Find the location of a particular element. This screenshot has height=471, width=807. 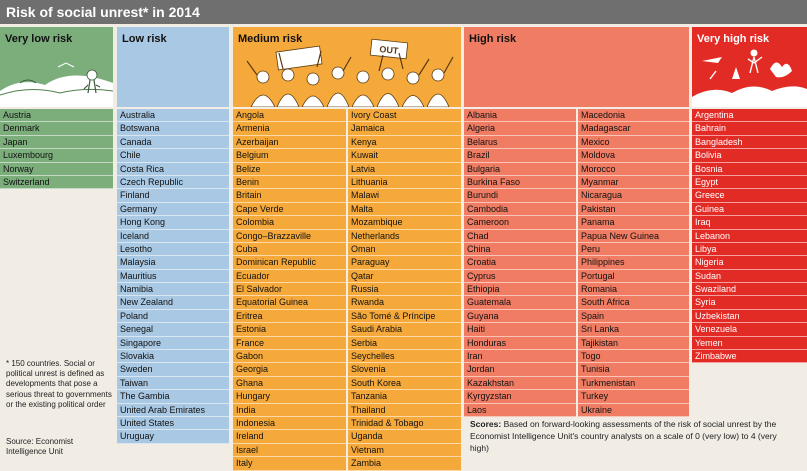

country-cell: Russia is located at coordinates (404, 290).